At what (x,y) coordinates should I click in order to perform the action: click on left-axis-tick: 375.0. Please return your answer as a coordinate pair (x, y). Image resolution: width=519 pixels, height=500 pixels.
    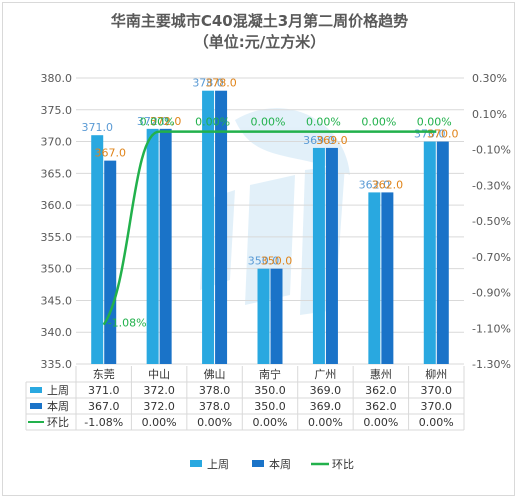
    Looking at the image, I should click on (57, 110).